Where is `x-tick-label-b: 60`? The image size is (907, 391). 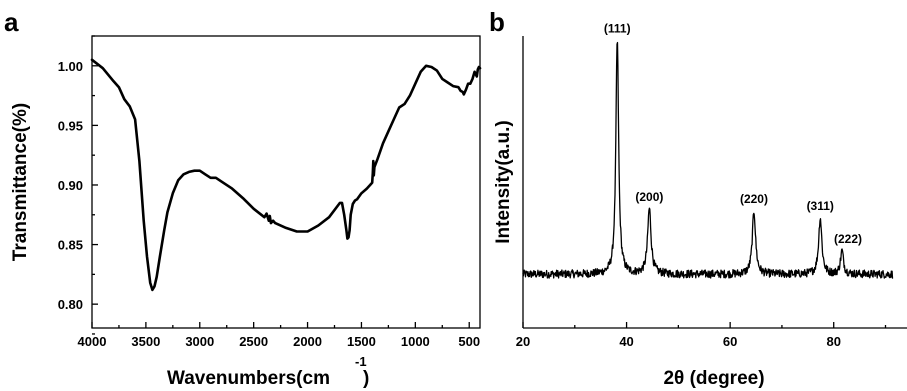 x-tick-label-b: 60 is located at coordinates (730, 341).